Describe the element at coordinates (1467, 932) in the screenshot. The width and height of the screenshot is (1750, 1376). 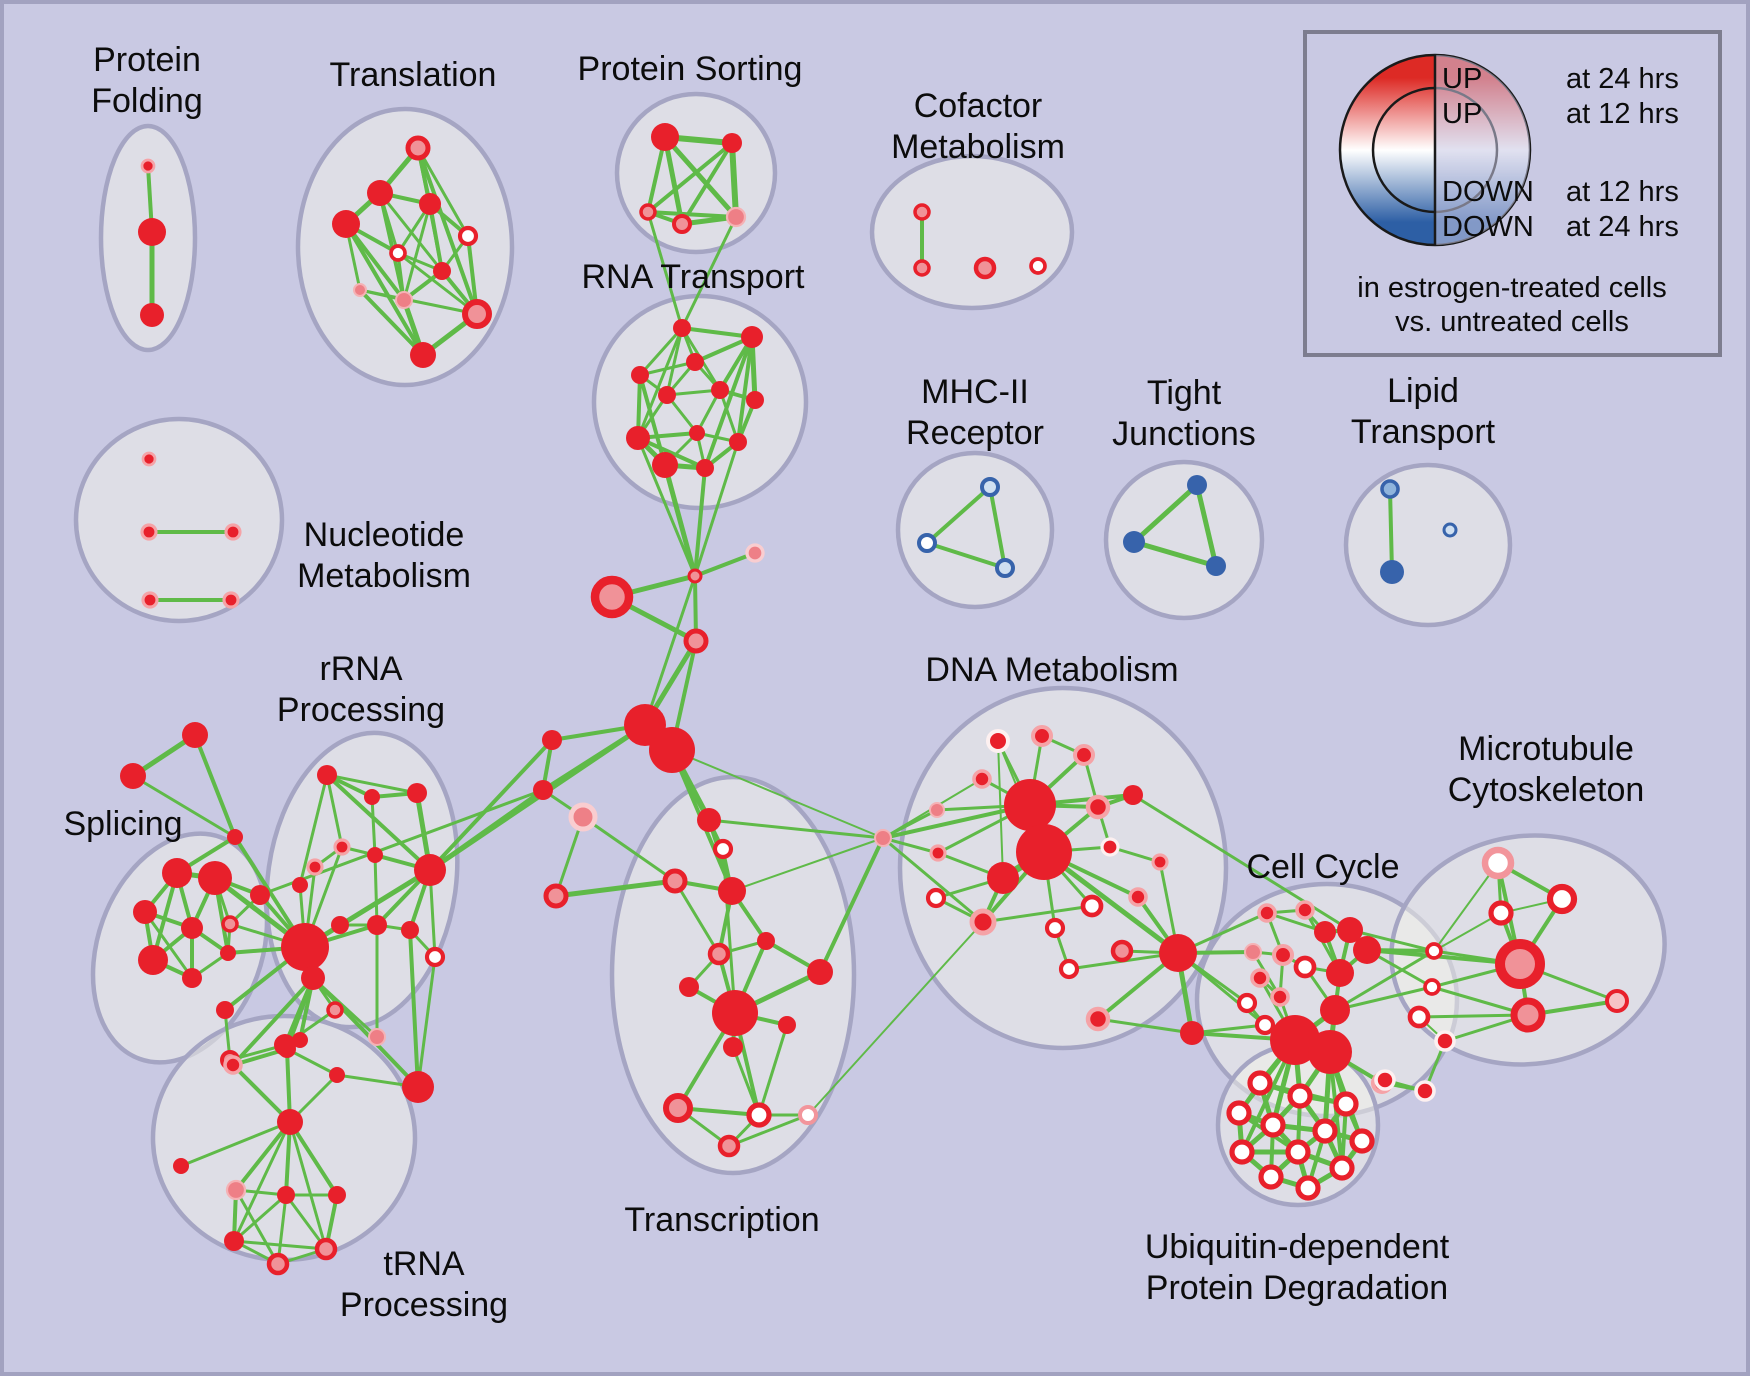
I see `edge-mt3-mt4` at that location.